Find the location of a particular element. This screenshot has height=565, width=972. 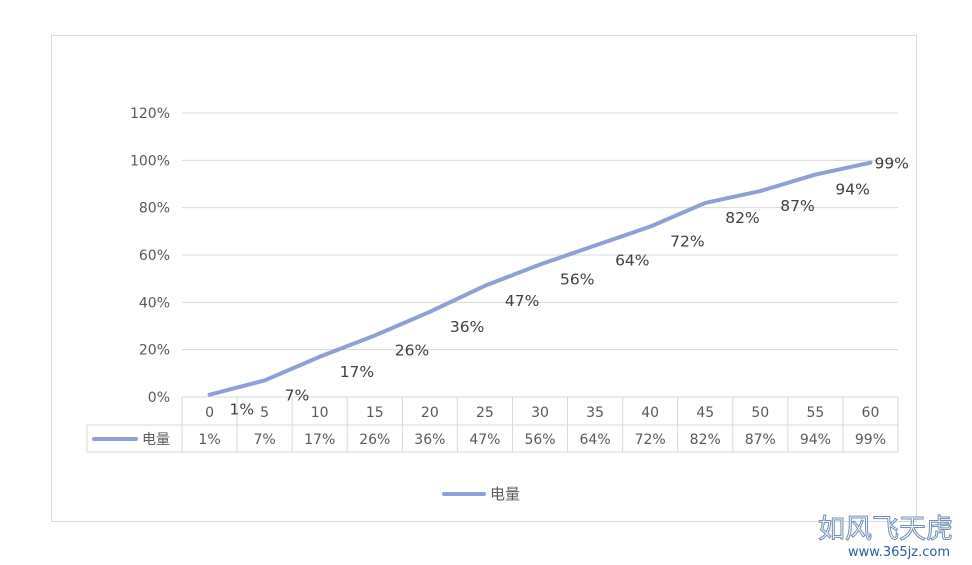

y-tick-label: 120% is located at coordinates (150, 114).